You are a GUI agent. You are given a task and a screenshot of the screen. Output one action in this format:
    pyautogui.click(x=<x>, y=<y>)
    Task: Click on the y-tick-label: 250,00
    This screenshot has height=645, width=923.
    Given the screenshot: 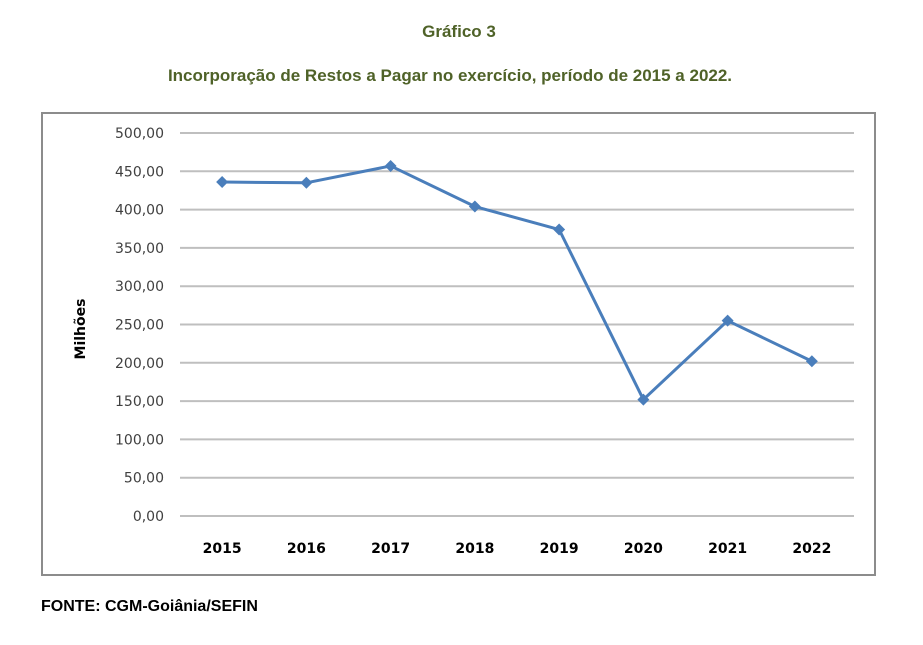 What is the action you would take?
    pyautogui.click(x=139, y=326)
    